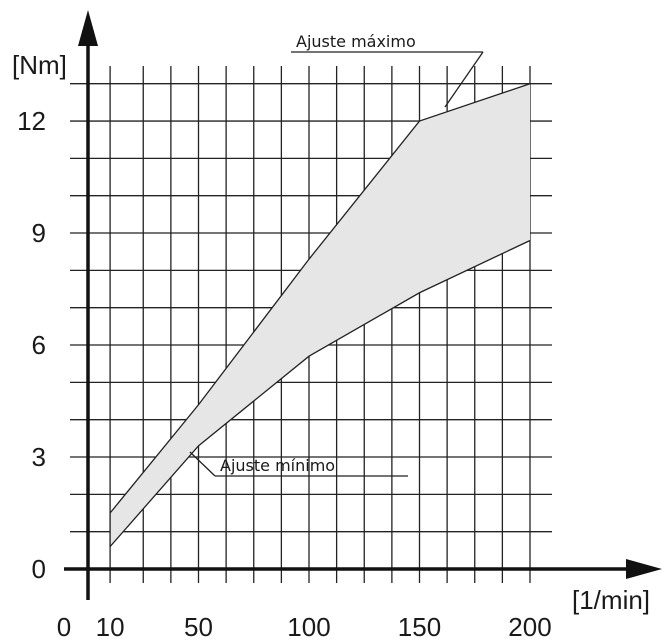 The width and height of the screenshot is (664, 641). What do you see at coordinates (110, 626) in the screenshot?
I see `x-tick-label: 10` at bounding box center [110, 626].